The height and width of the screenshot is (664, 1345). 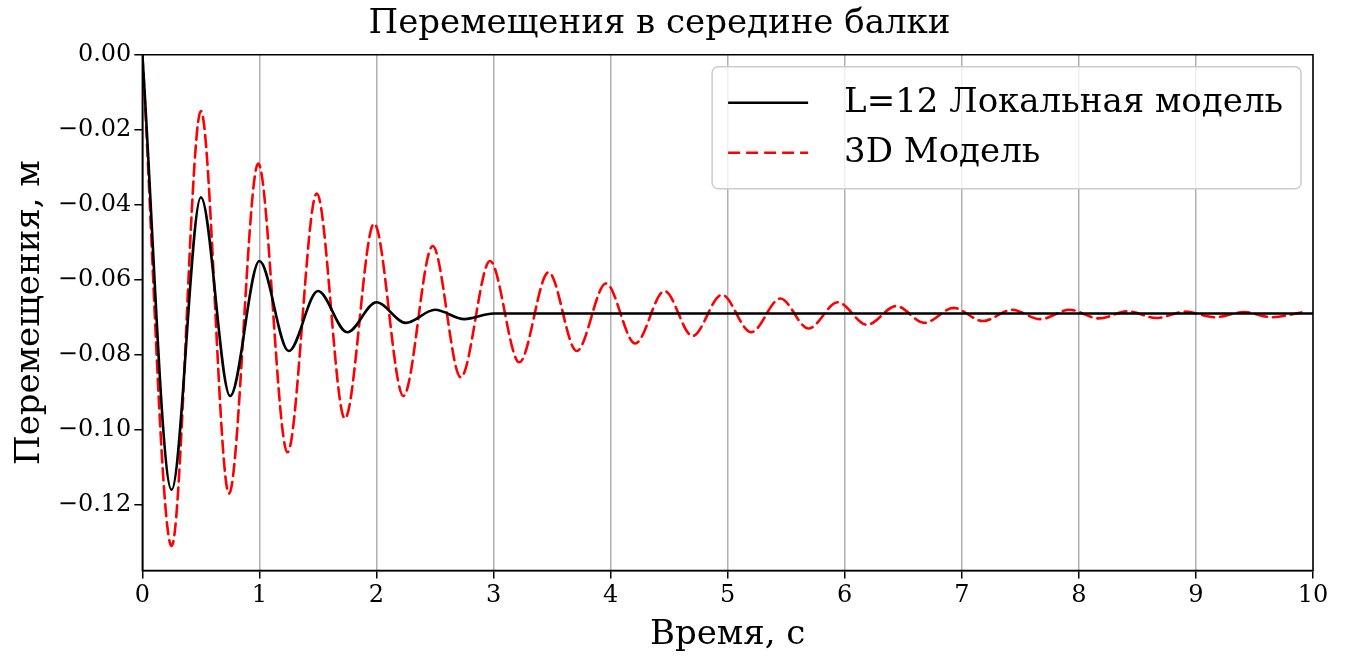 I want to click on x-tick-label: 9, so click(x=1196, y=594).